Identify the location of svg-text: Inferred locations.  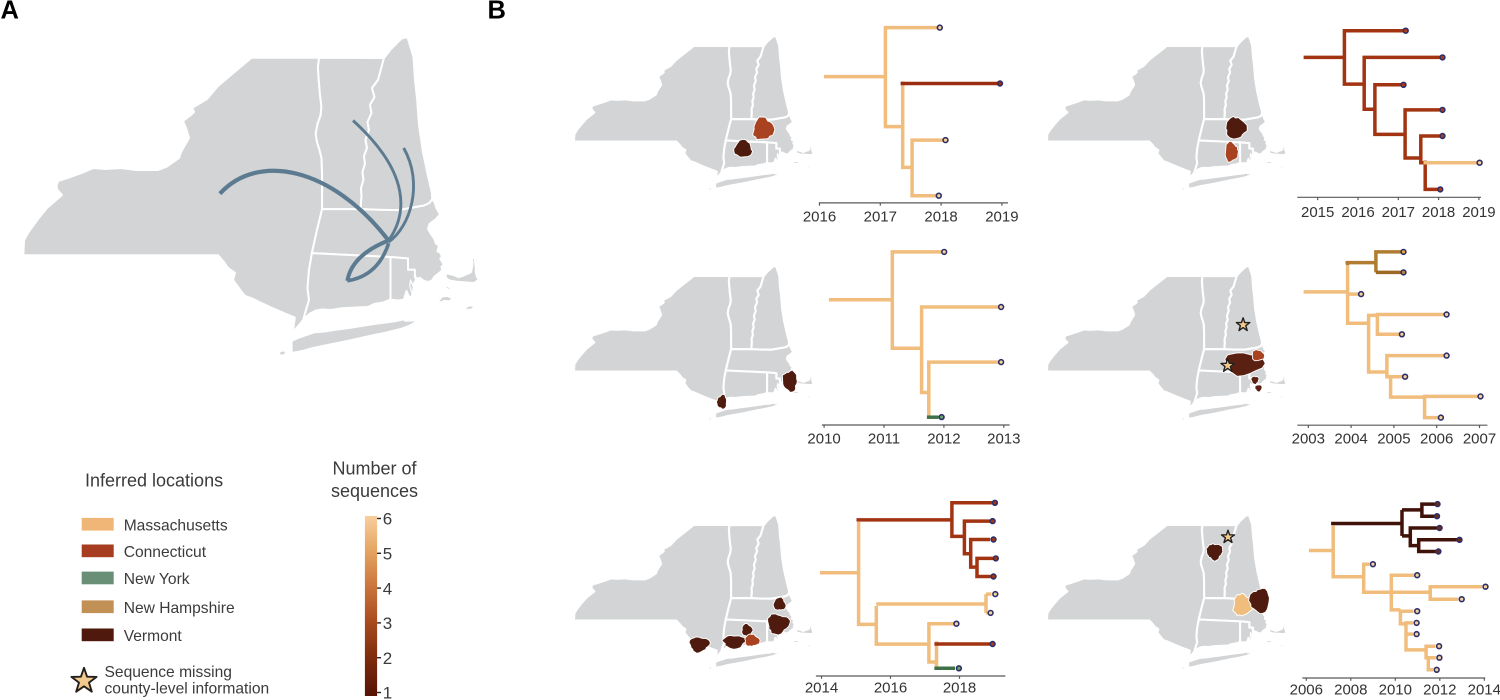
(154, 481).